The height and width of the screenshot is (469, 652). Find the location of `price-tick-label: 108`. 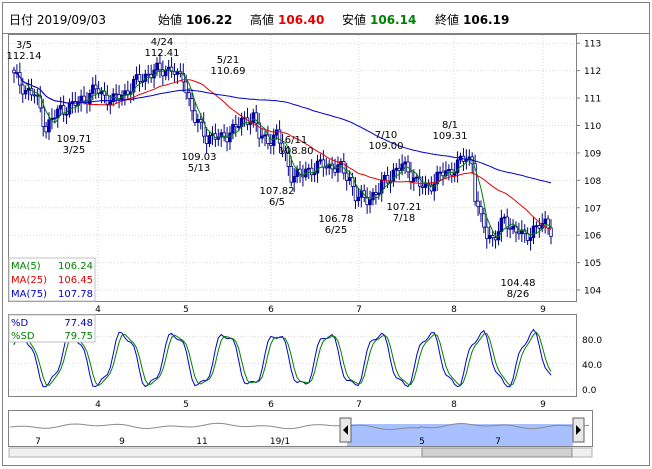

price-tick-label: 108 is located at coordinates (592, 182).